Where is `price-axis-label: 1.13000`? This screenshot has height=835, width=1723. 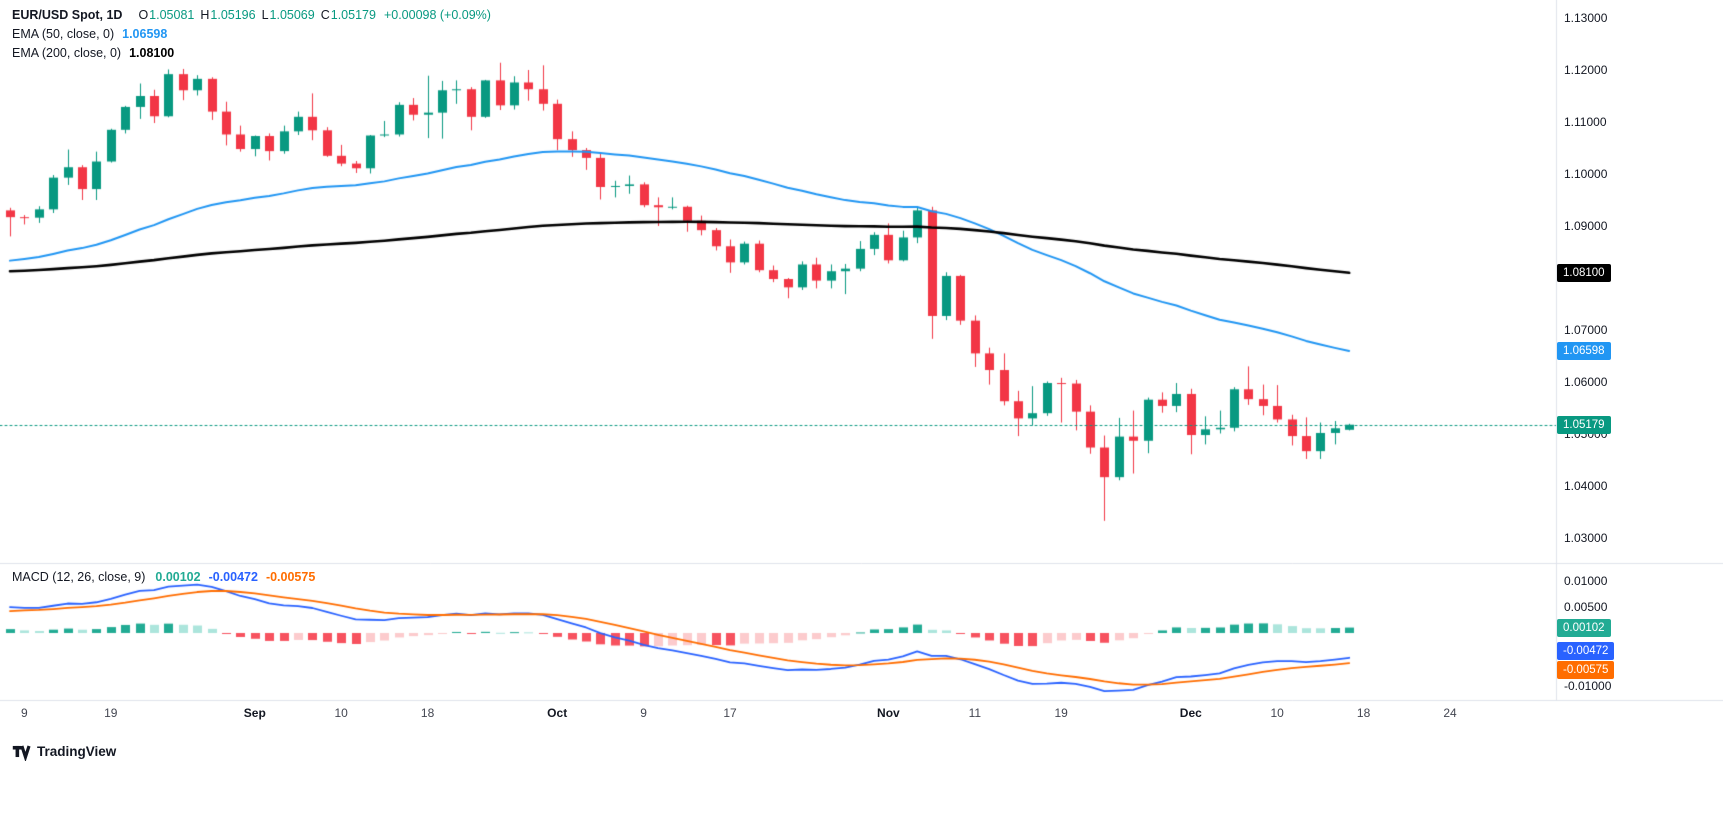
price-axis-label: 1.13000 is located at coordinates (1586, 18).